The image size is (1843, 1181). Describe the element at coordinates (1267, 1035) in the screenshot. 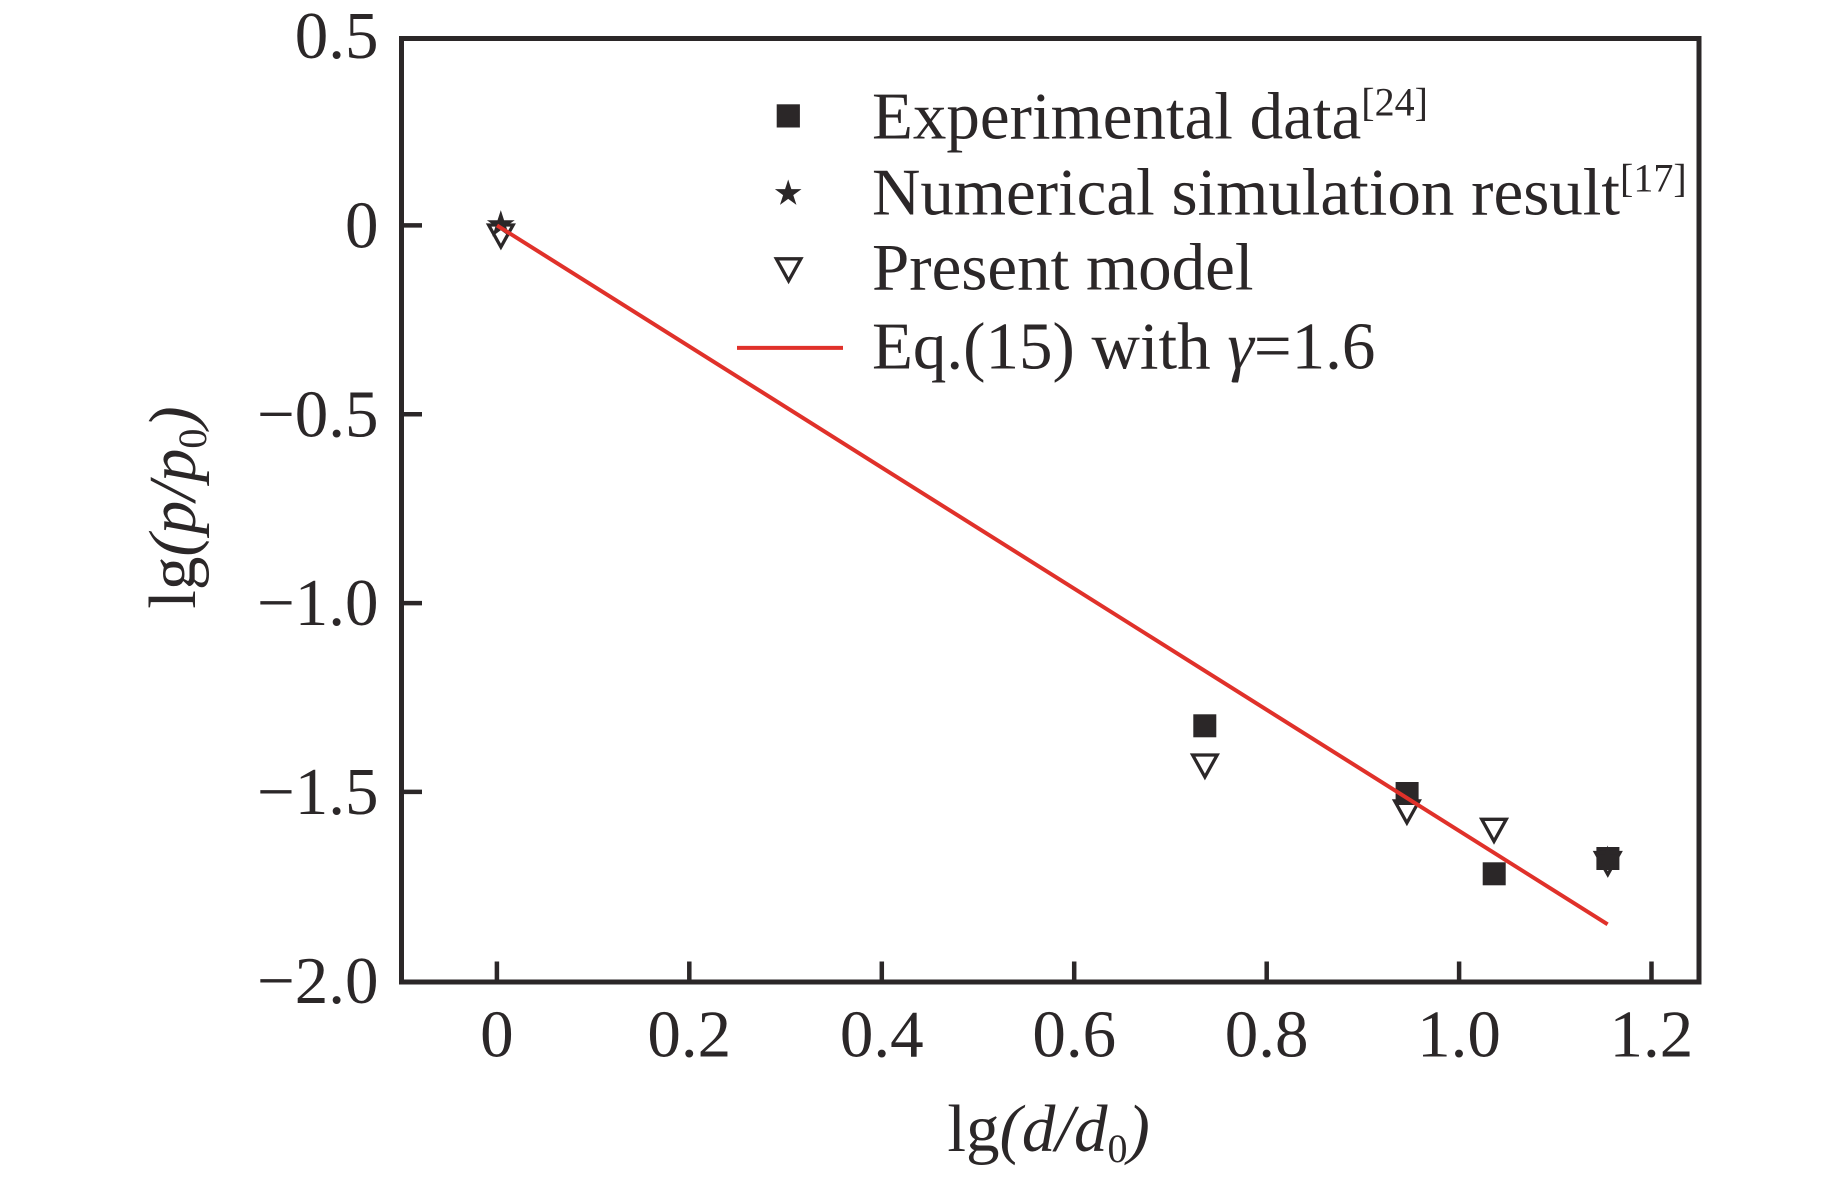

I see `svg-text: 0.8` at that location.